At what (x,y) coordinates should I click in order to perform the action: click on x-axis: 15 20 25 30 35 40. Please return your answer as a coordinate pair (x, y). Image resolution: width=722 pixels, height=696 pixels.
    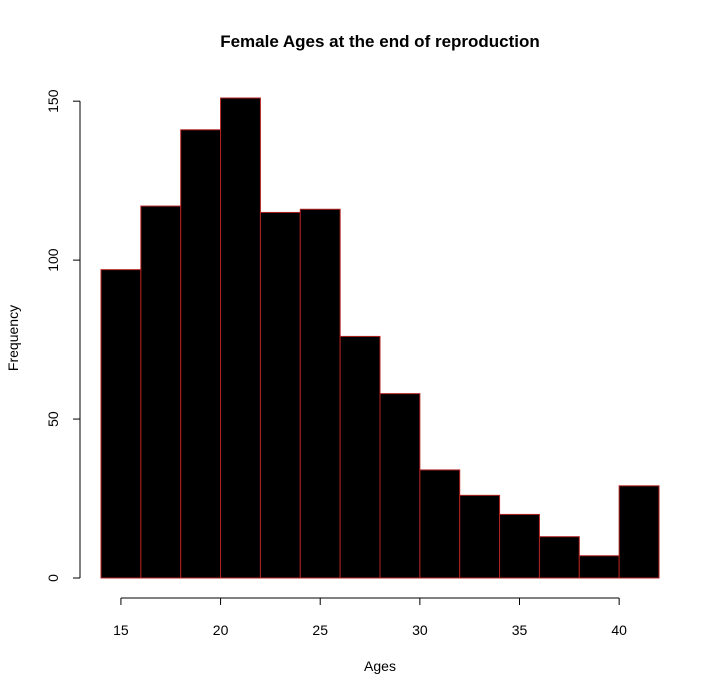
    Looking at the image, I should click on (370, 617).